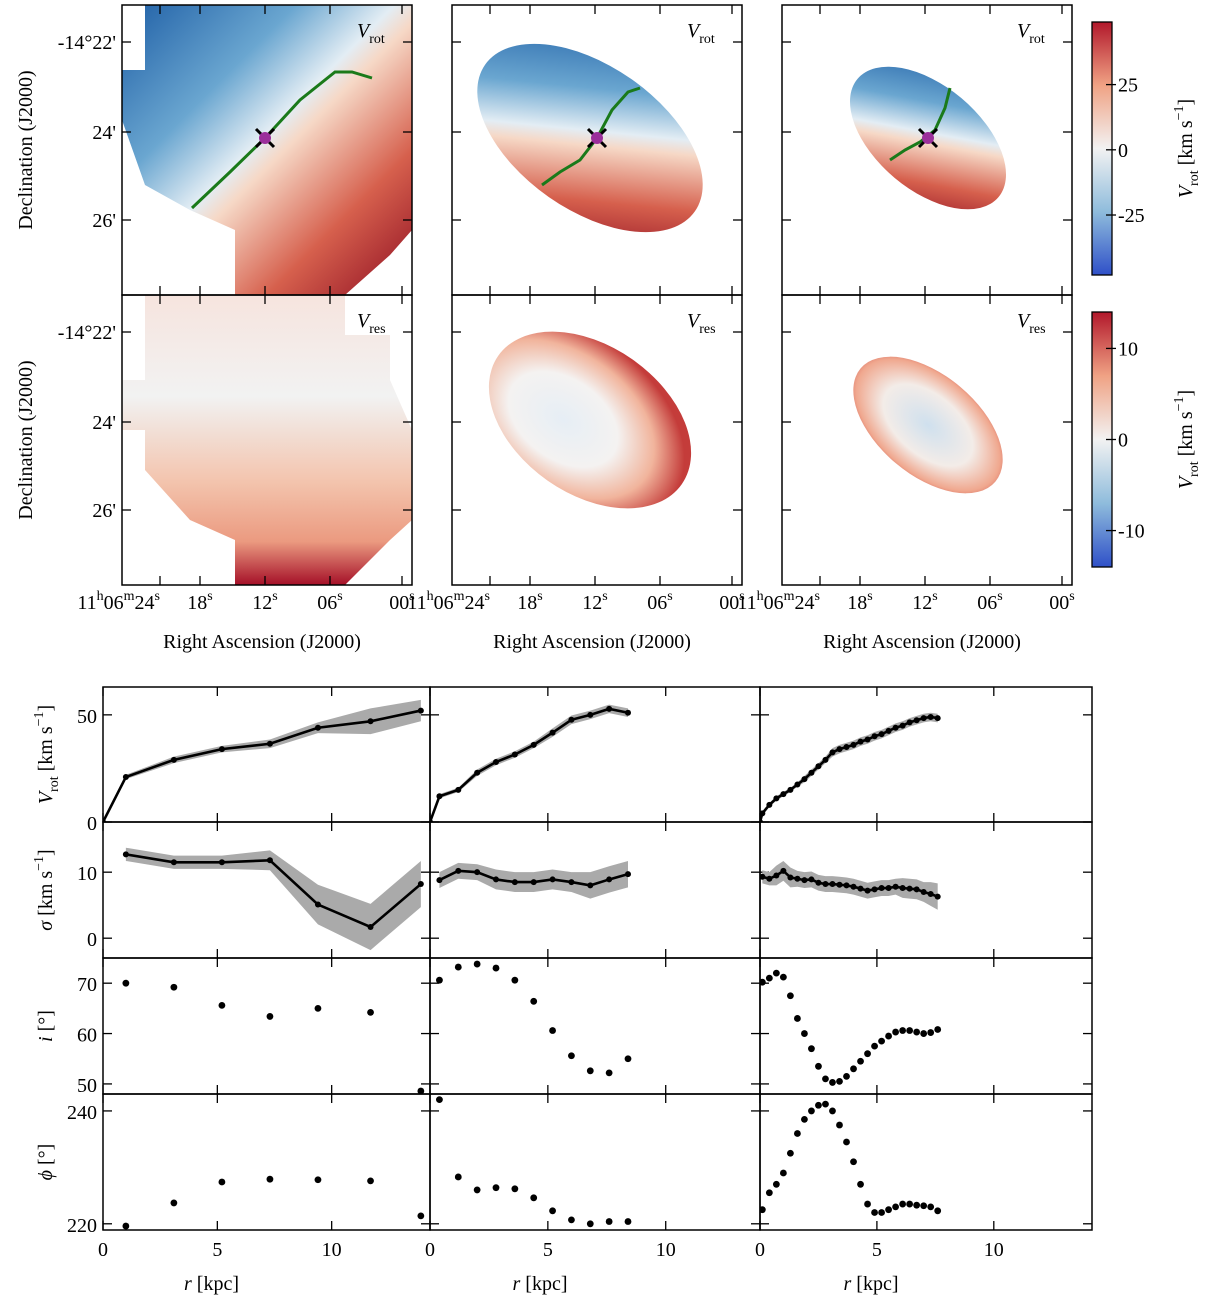  What do you see at coordinates (46, 1039) in the screenshot?
I see `y-axis-label-part: i` at bounding box center [46, 1039].